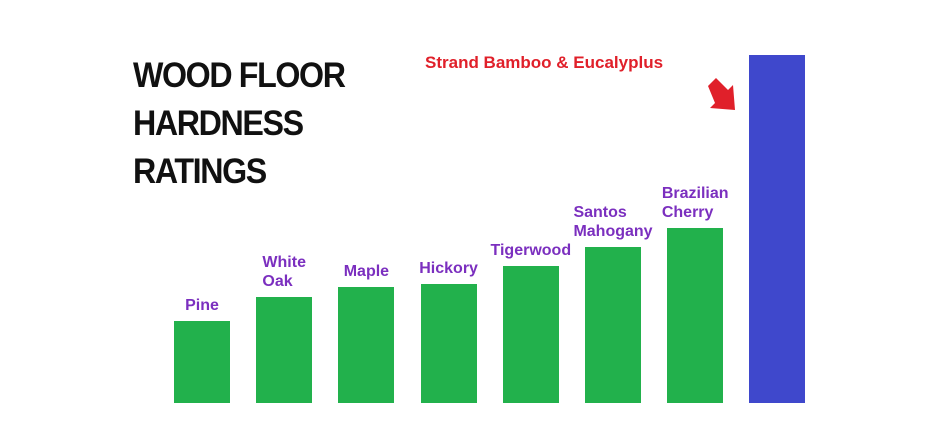  What do you see at coordinates (366, 271) in the screenshot?
I see `category-label: Maple` at bounding box center [366, 271].